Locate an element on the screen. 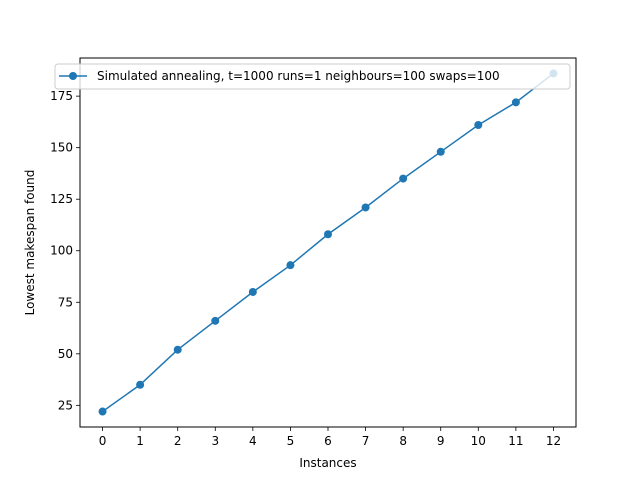 This screenshot has height=485, width=640. x-tick-label: 3 is located at coordinates (215, 441).